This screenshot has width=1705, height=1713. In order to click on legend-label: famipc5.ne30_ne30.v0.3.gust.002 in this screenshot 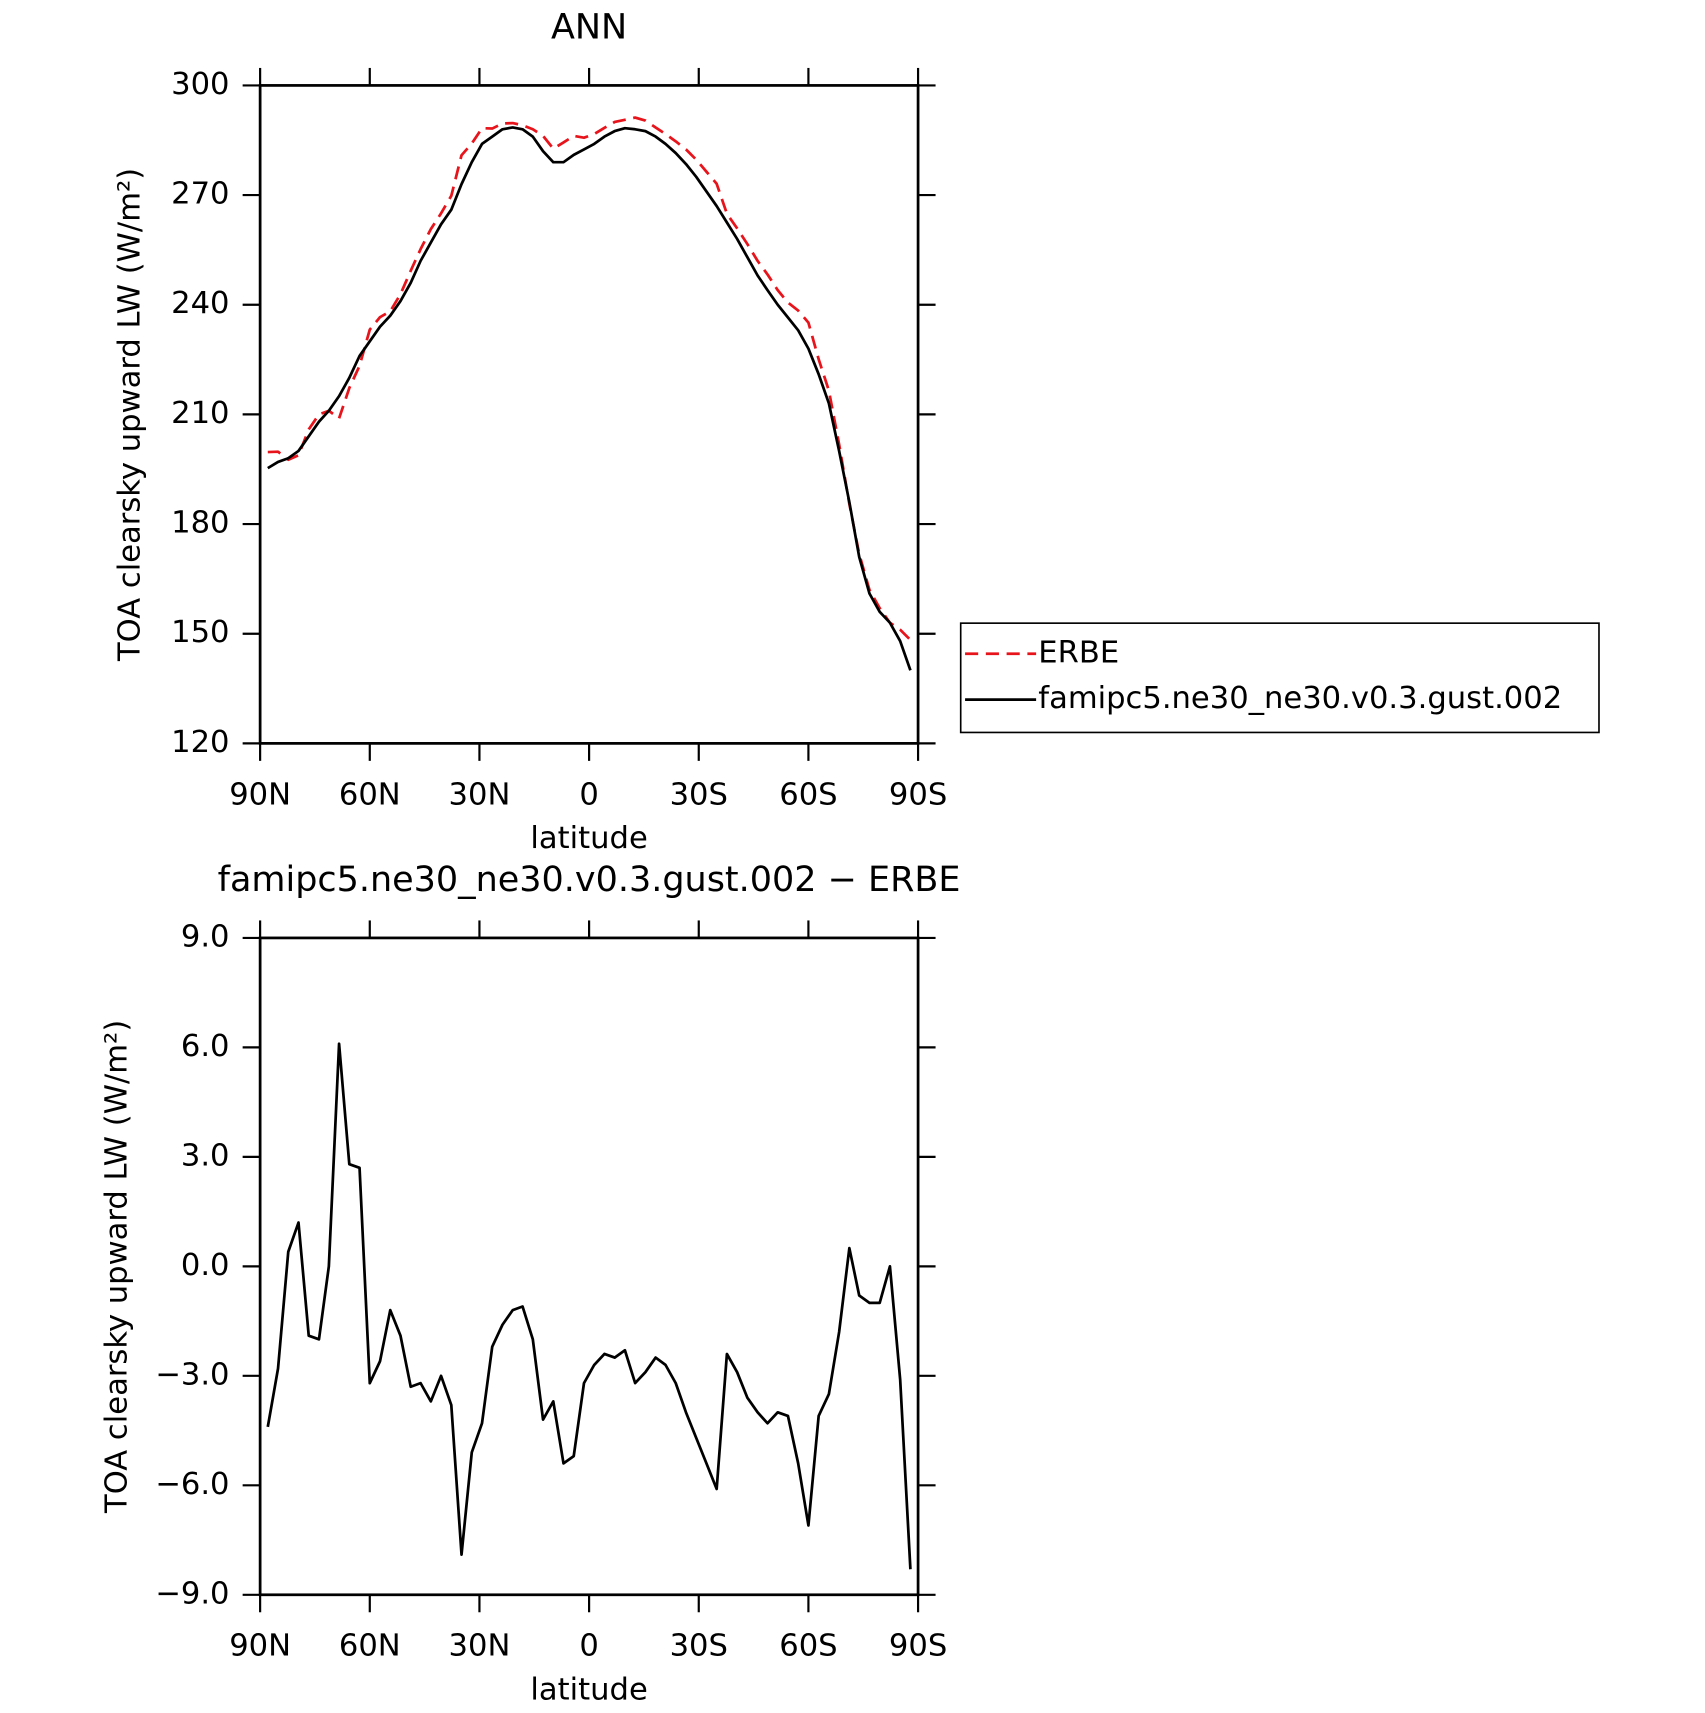, I will do `click(1300, 698)`.